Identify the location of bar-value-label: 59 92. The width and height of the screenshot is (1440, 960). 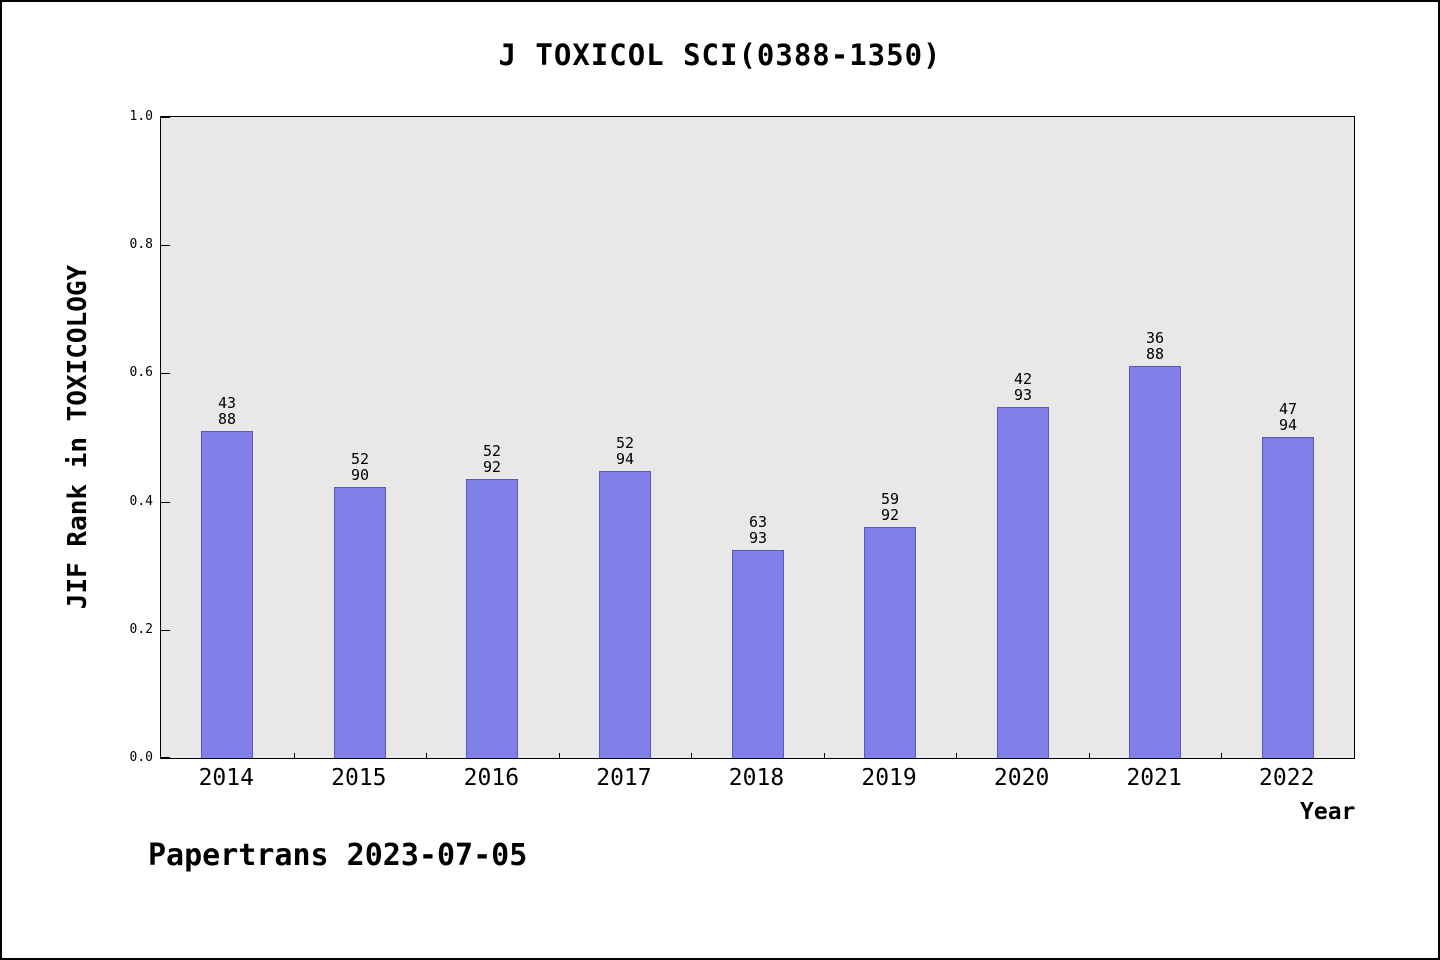
(890, 507).